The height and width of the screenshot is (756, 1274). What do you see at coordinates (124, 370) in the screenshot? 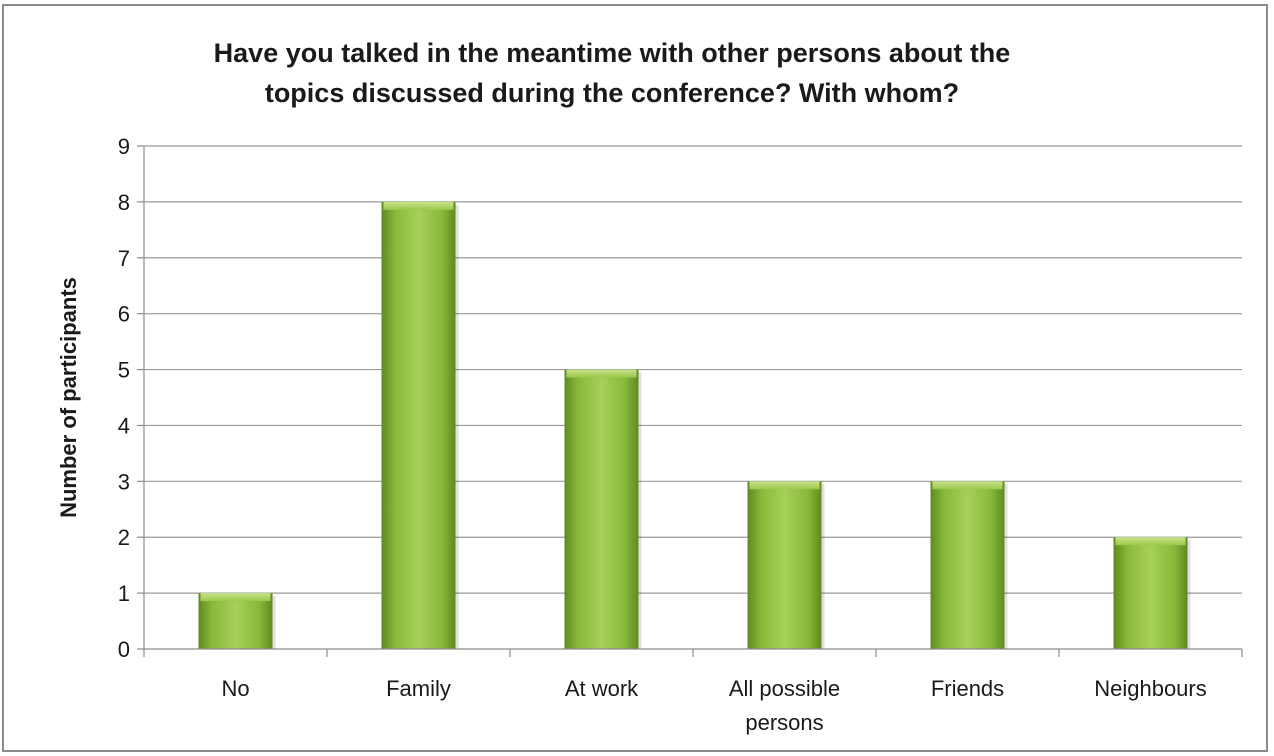
I see `y-tick-label: 5` at bounding box center [124, 370].